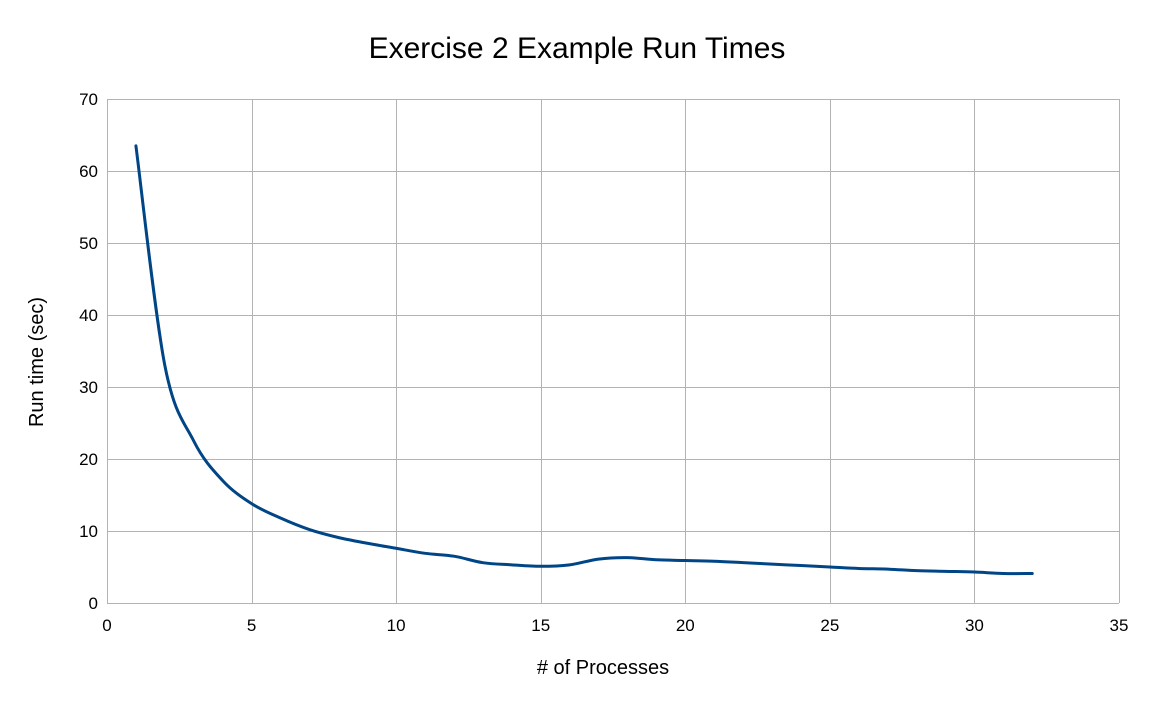  Describe the element at coordinates (603, 668) in the screenshot. I see `x-axis-label: # of Processes` at that location.